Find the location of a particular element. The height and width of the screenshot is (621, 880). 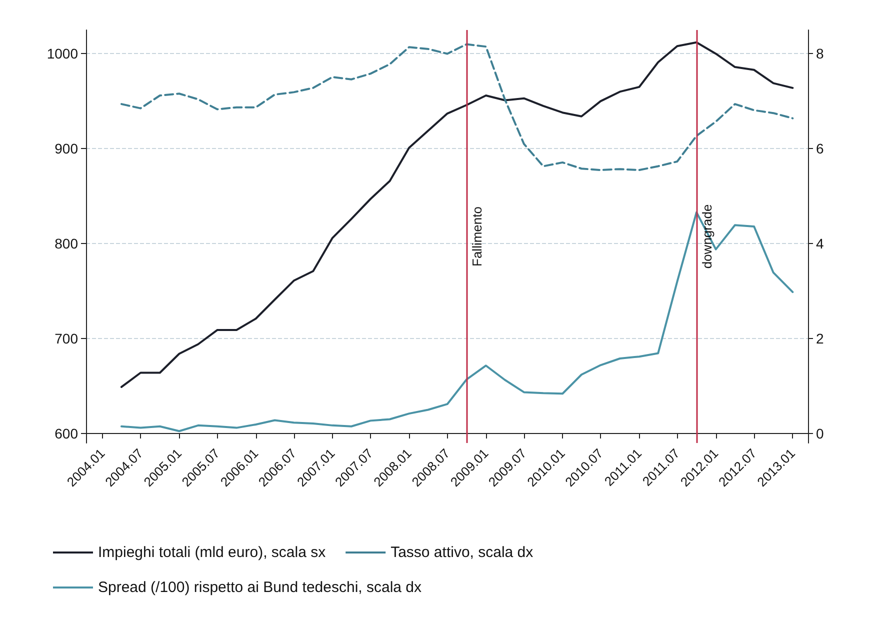

y-tick-label: 700 is located at coordinates (66, 338).